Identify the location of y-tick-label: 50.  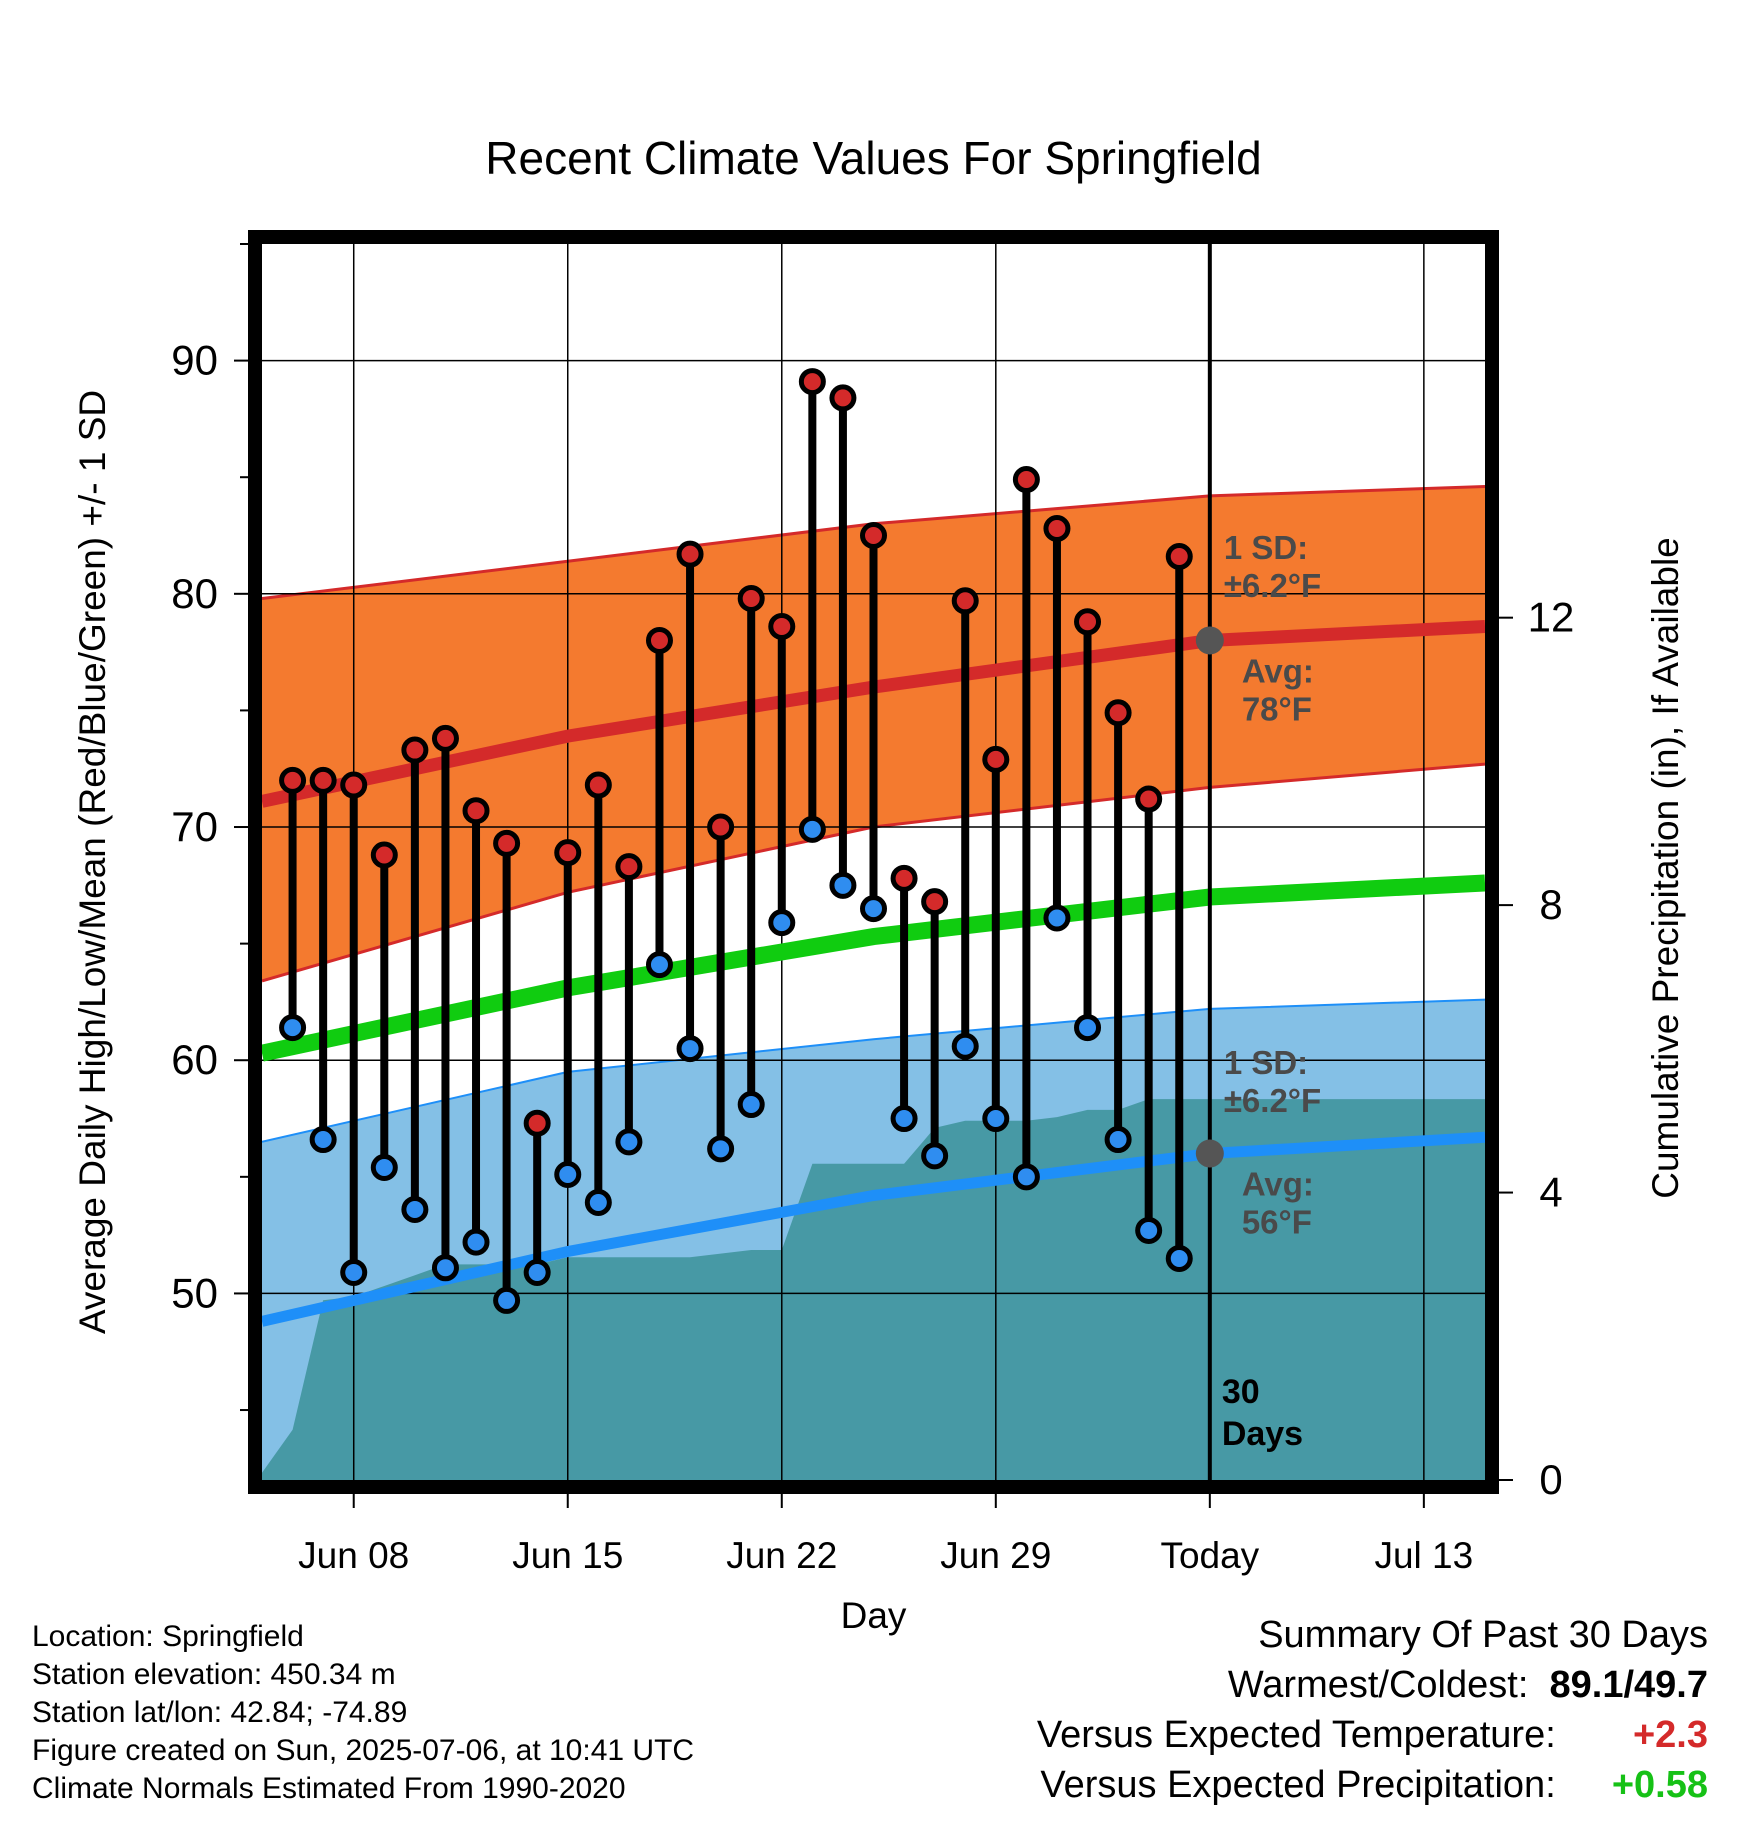
(194, 1292).